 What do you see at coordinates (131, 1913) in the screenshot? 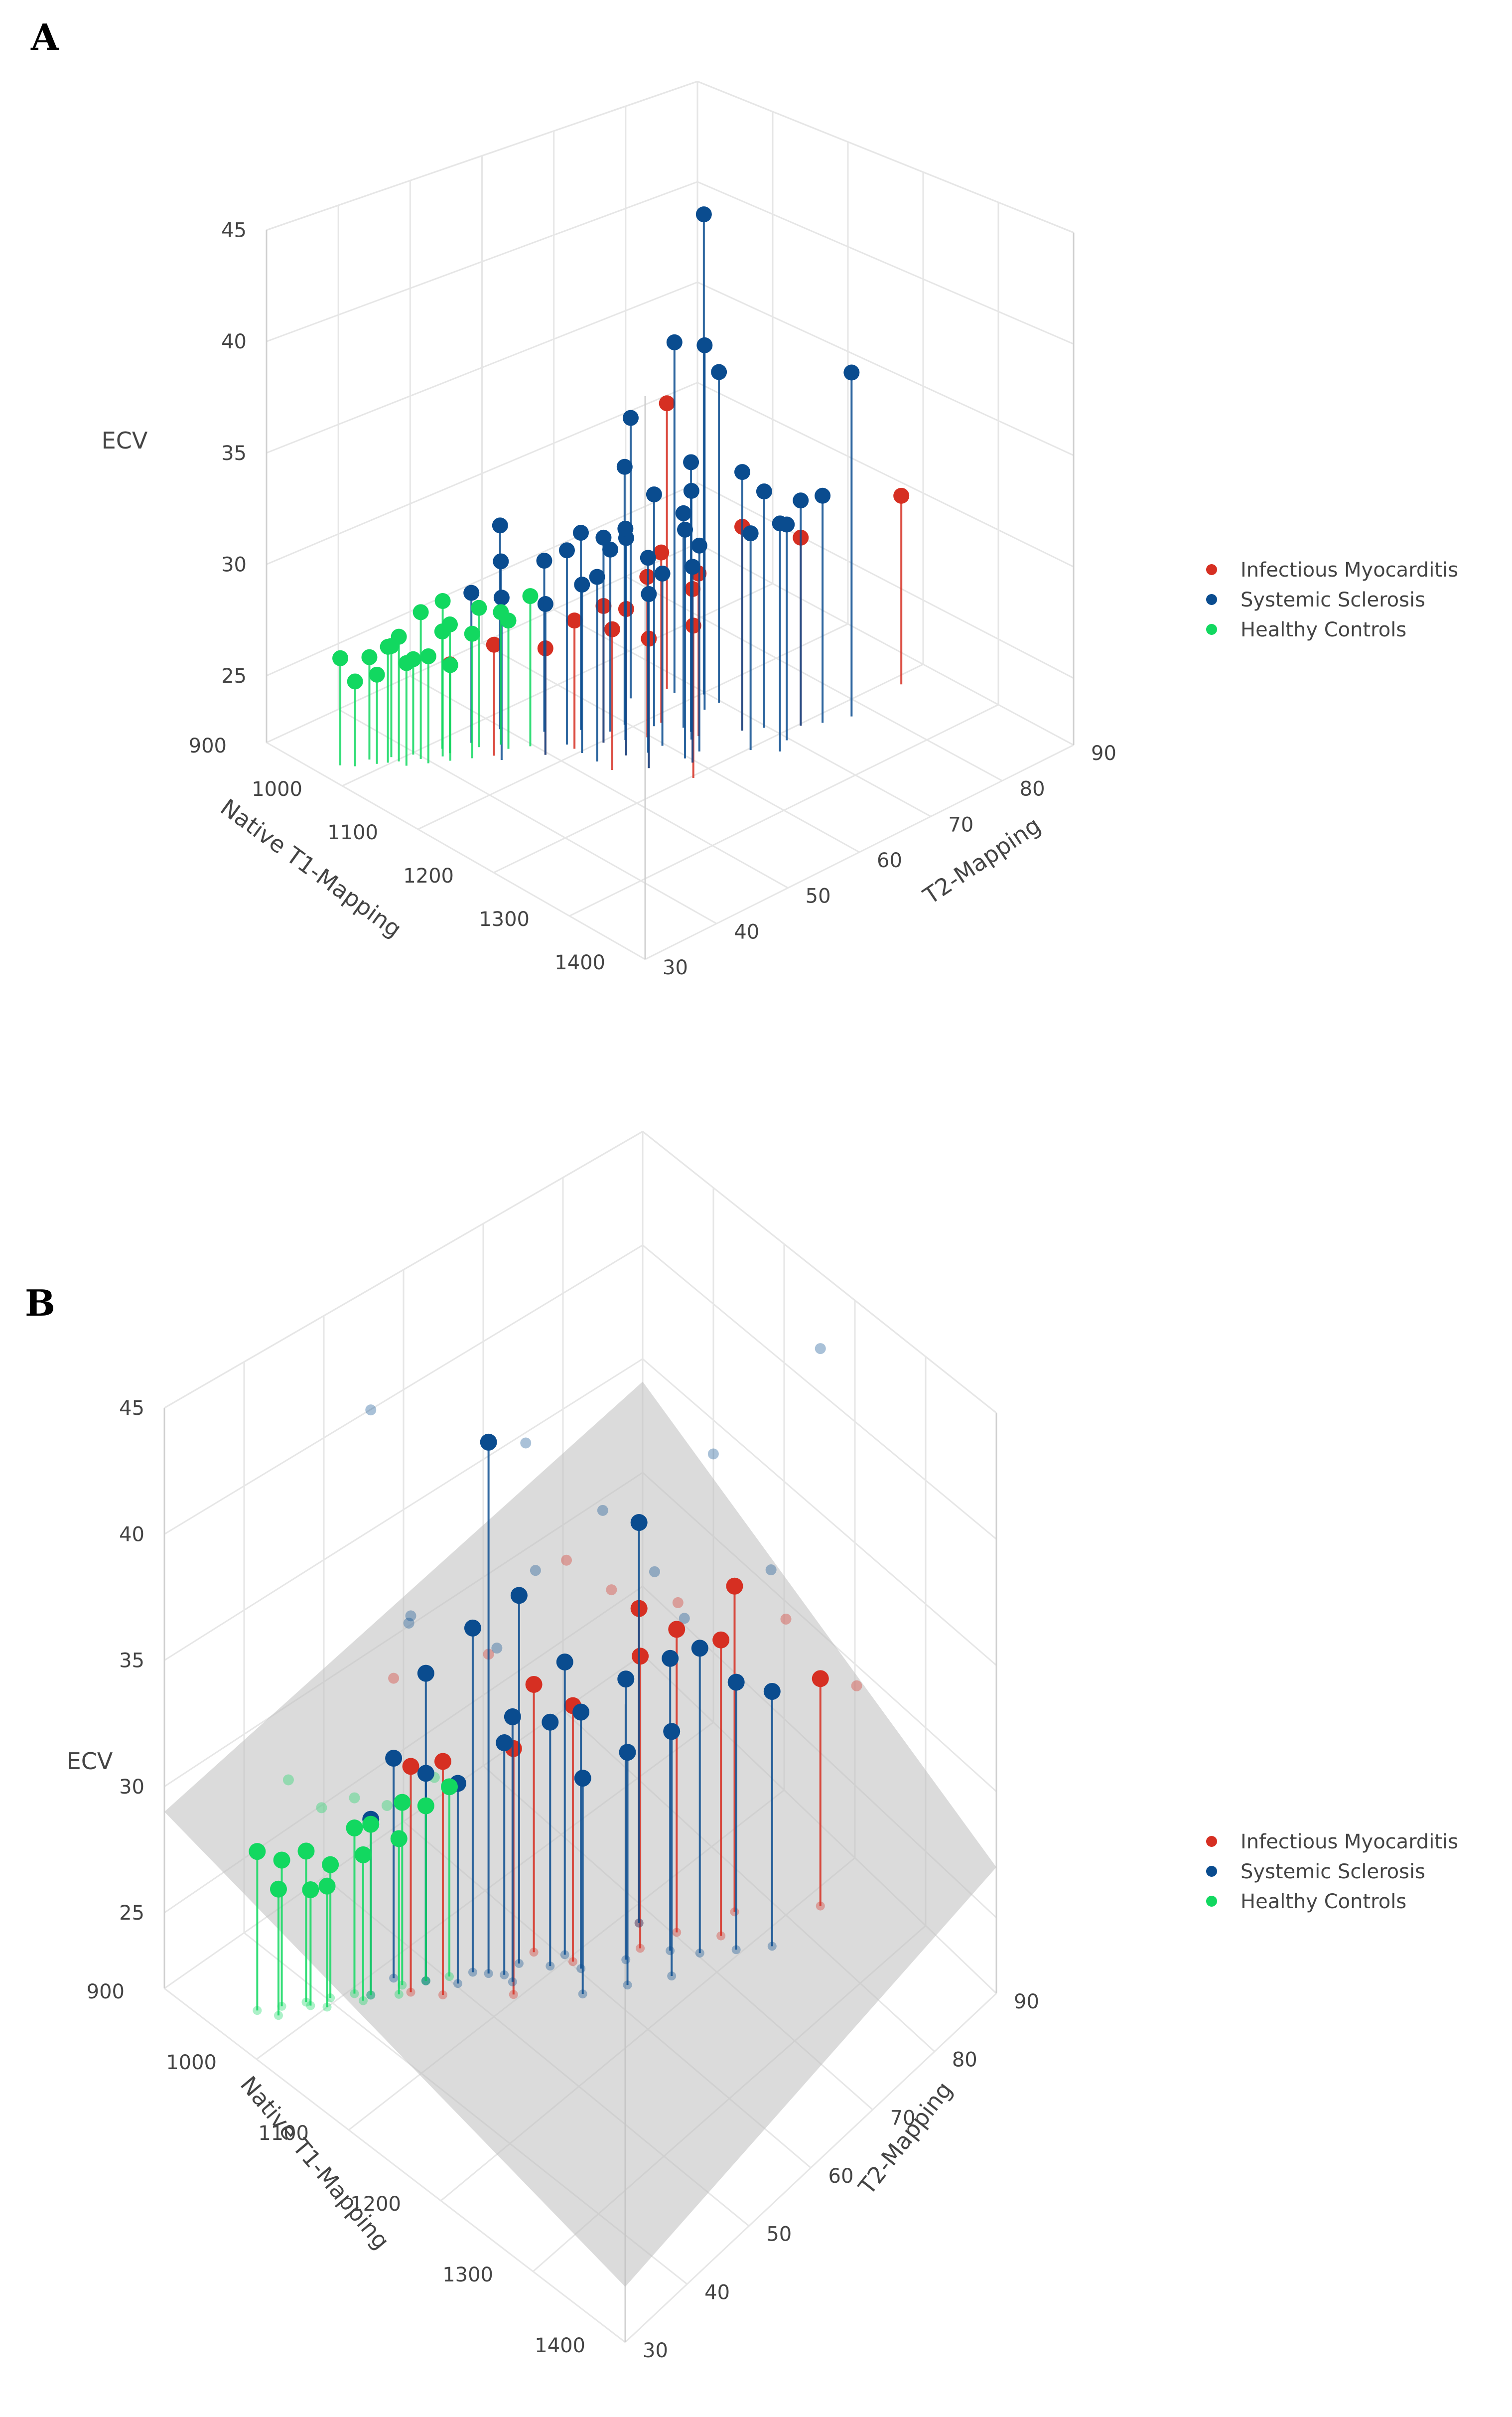
I see `ecv-tick-label: 25` at bounding box center [131, 1913].